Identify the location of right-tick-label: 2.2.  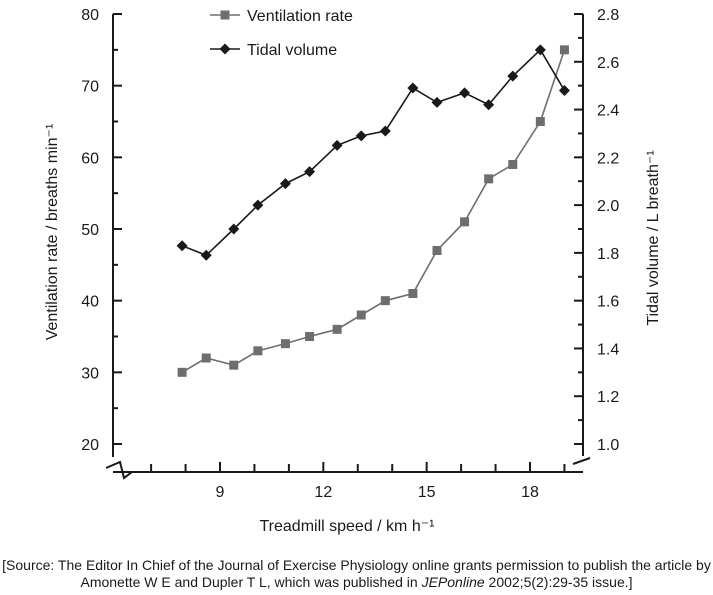
(608, 158).